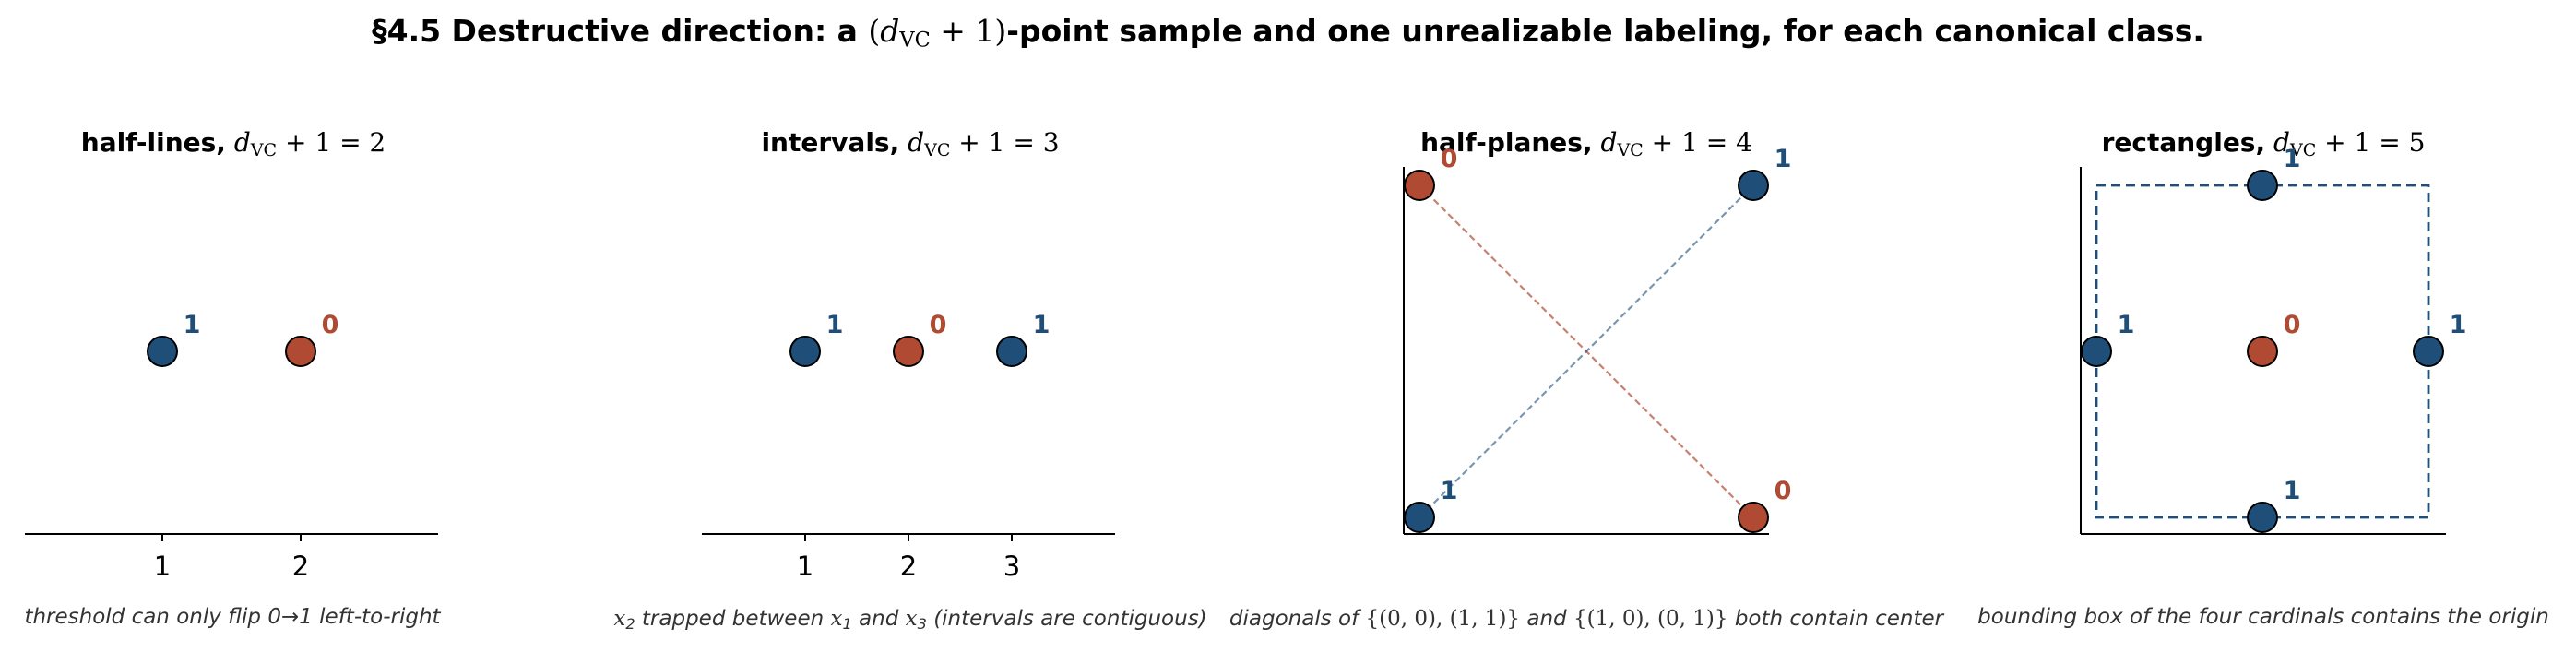 The height and width of the screenshot is (652, 2576). I want to click on panel-title-rectangles: rectangles, dVC + 1 = 5, so click(2263, 144).